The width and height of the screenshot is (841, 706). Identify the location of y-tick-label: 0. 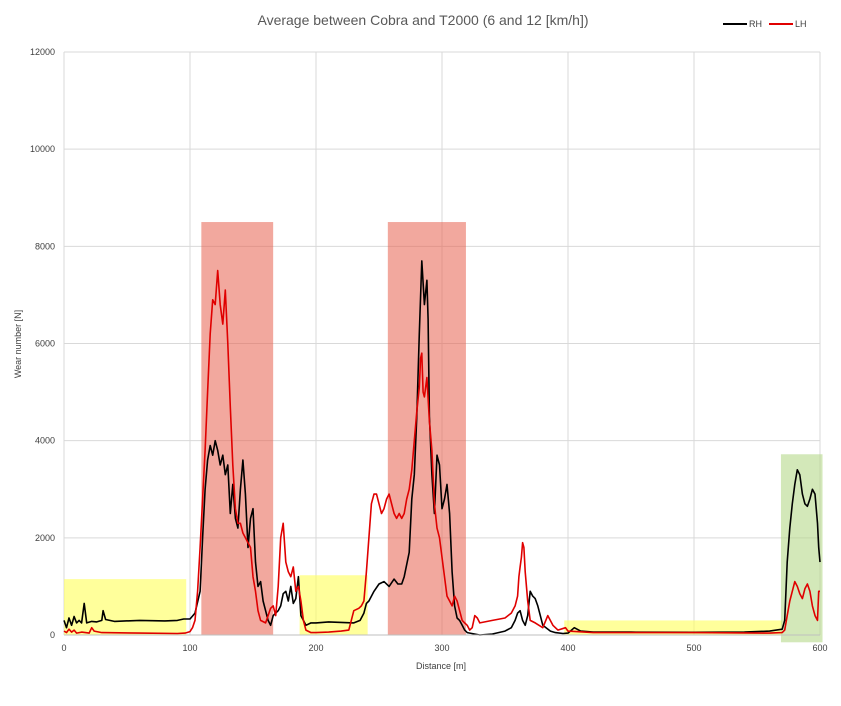
(52, 635).